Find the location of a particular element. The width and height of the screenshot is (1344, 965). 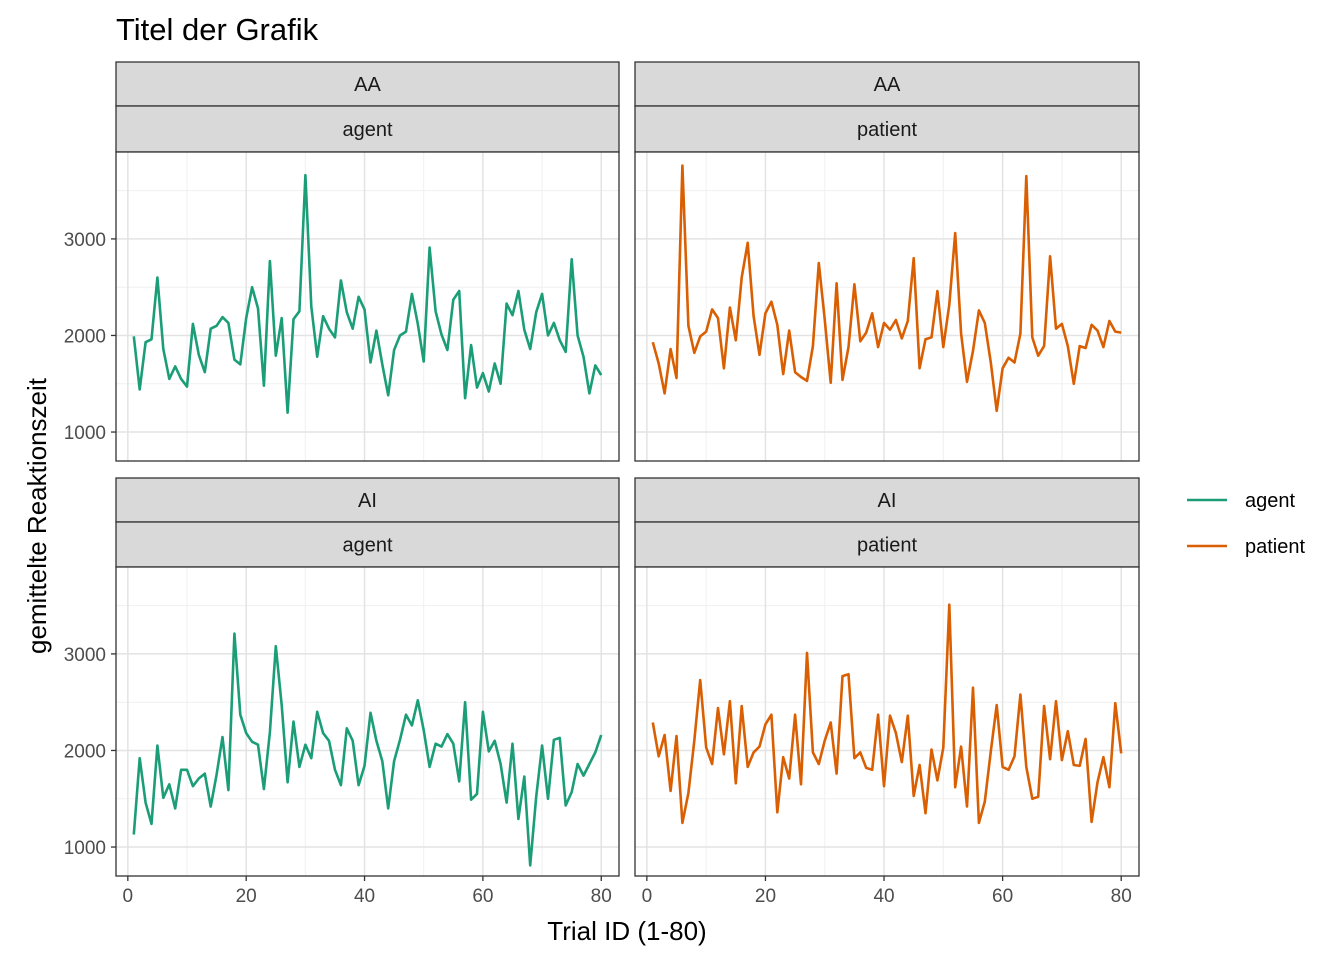

legend: agent patient is located at coordinates (1246, 524).